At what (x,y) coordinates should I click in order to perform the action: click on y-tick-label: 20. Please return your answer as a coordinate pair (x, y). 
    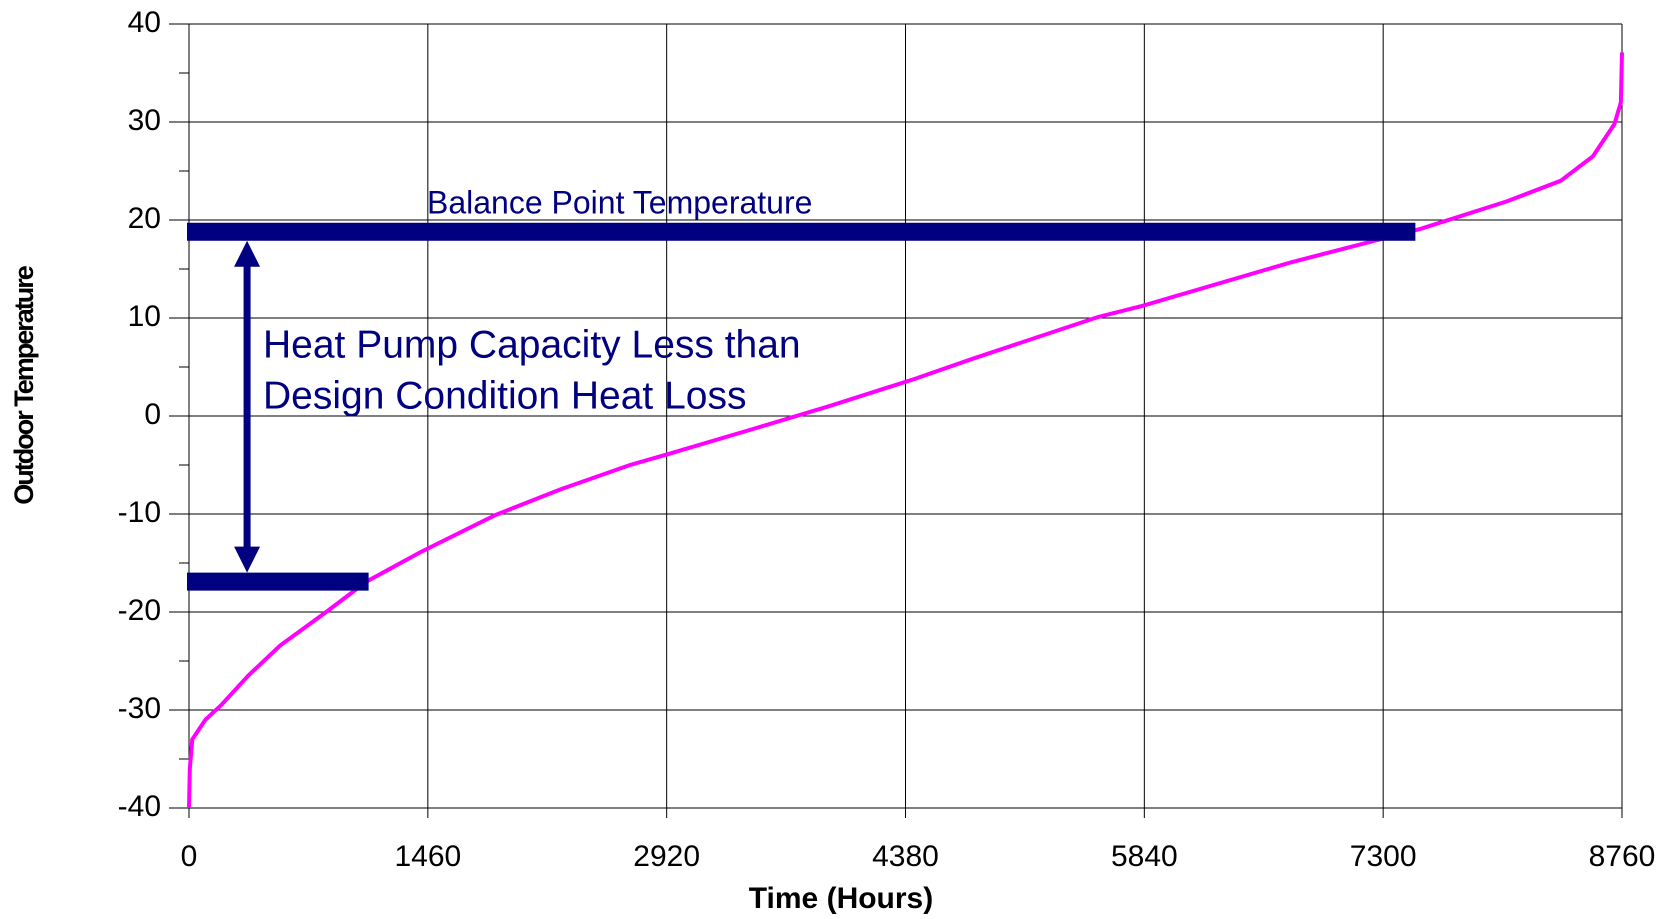
    Looking at the image, I should click on (144, 218).